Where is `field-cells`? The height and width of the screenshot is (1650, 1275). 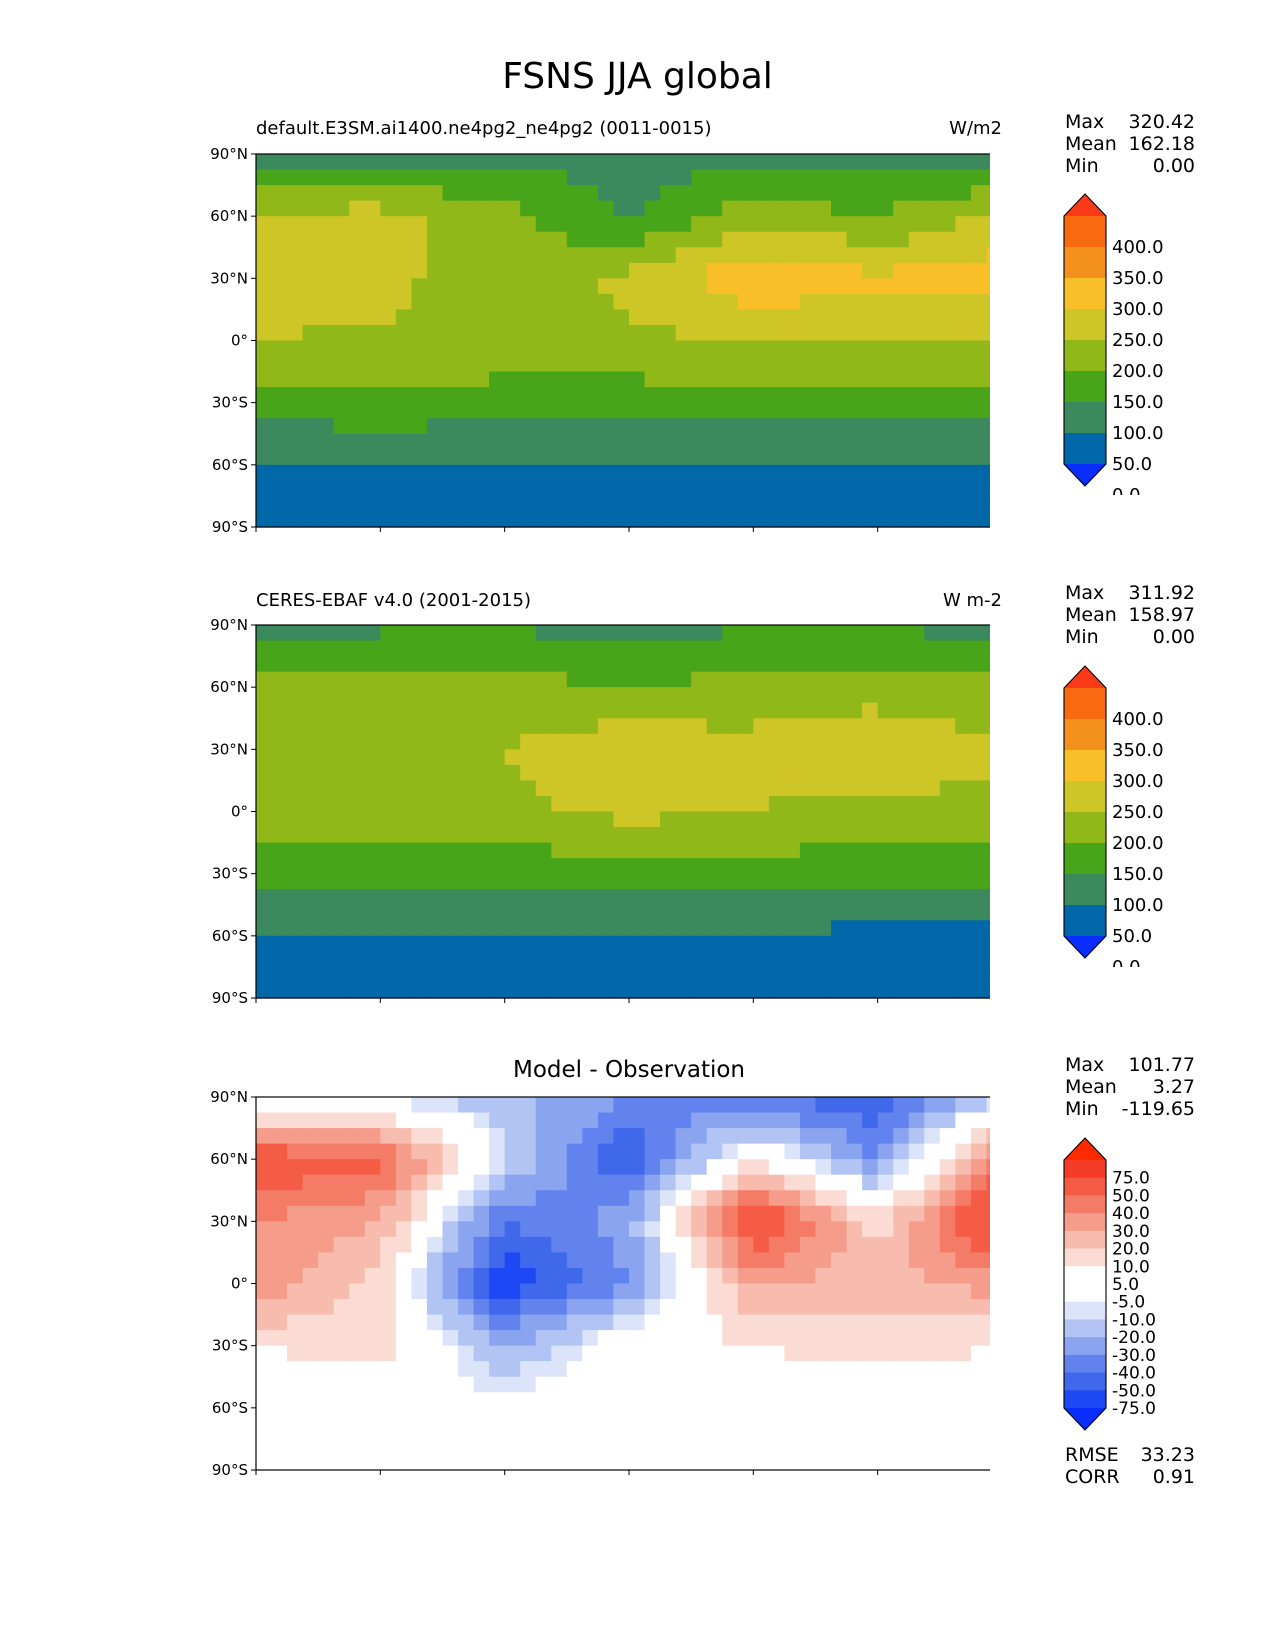 field-cells is located at coordinates (623, 812).